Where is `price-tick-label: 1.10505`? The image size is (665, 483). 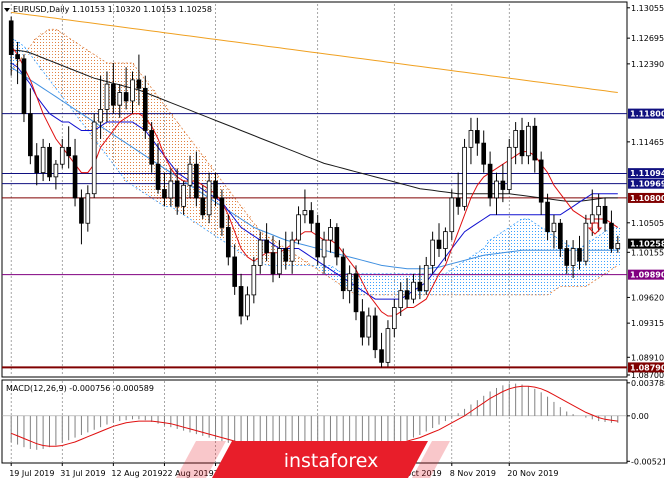 price-tick-label: 1.10505 is located at coordinates (647, 223).